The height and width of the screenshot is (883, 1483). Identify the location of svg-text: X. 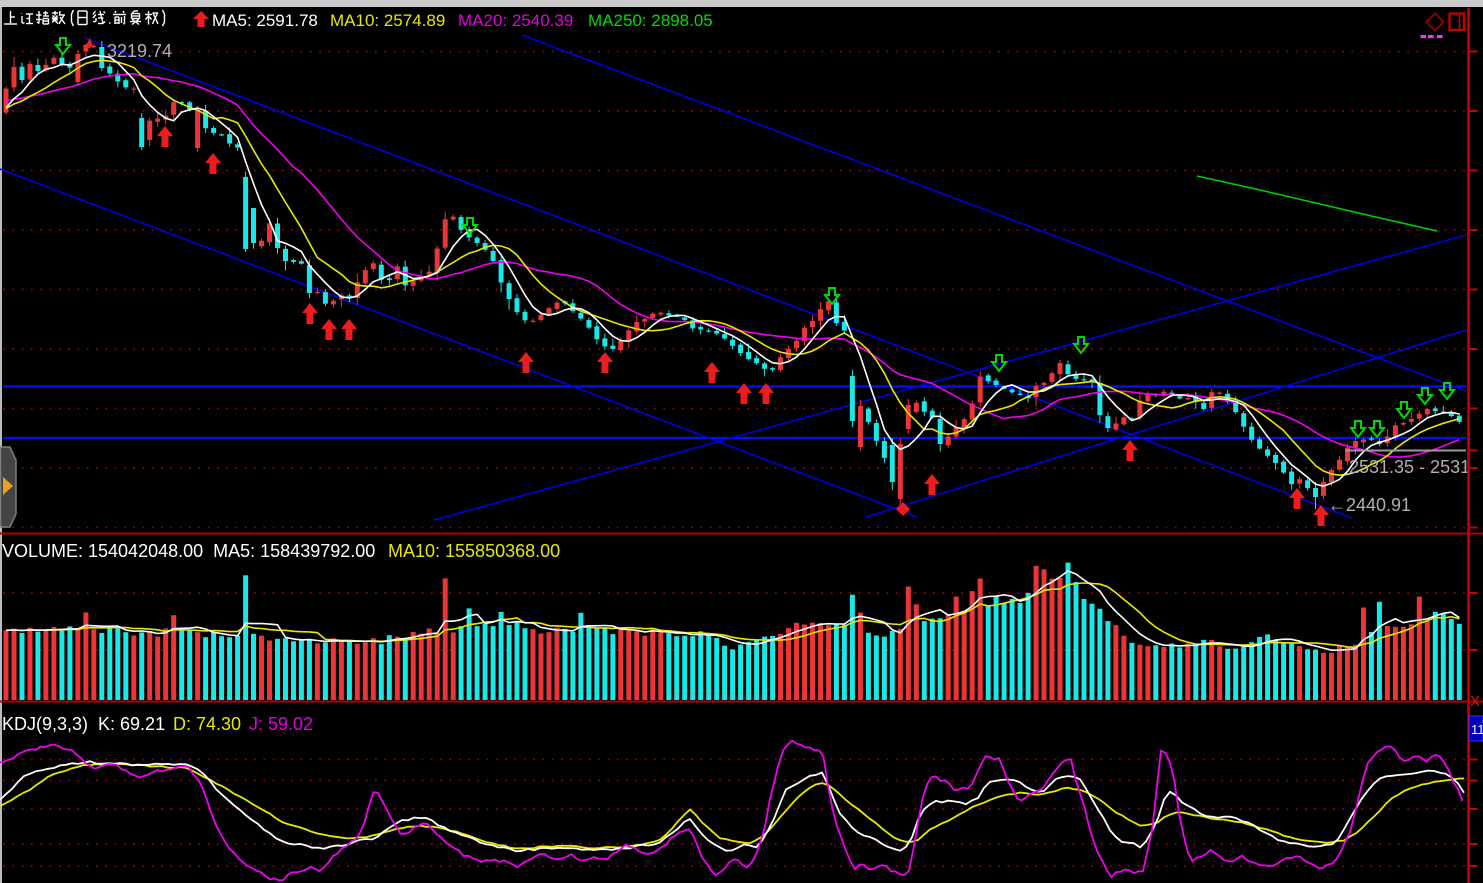
(1475, 701).